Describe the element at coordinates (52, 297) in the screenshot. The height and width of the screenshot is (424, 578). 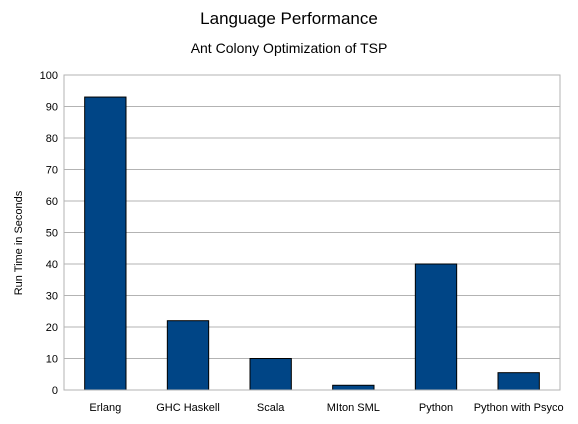
I see `y-tick-label-3: 30` at that location.